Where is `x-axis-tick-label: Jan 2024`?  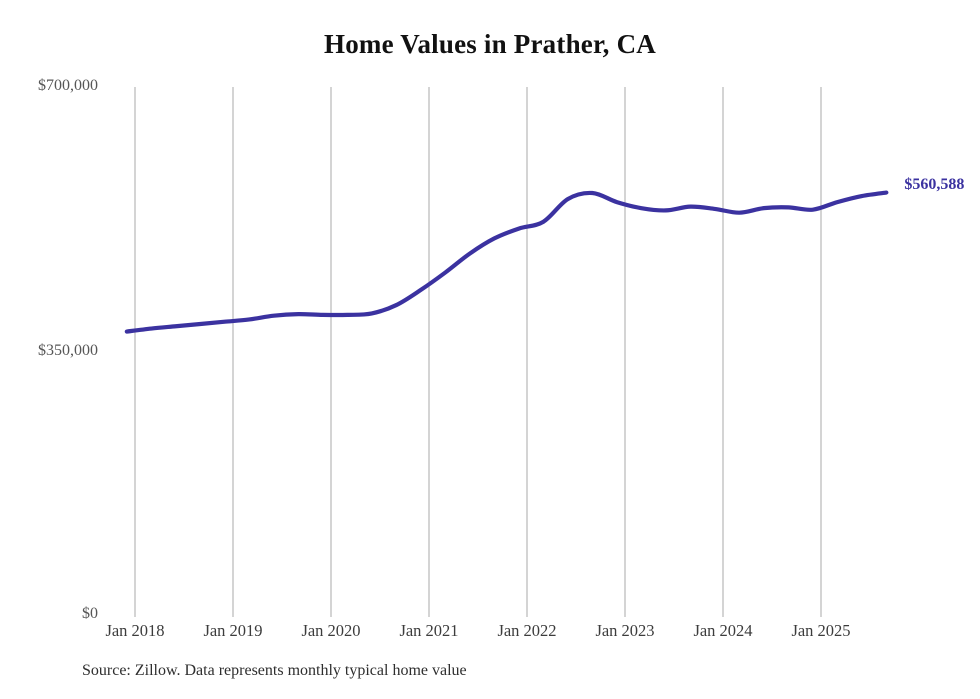 x-axis-tick-label: Jan 2024 is located at coordinates (723, 630).